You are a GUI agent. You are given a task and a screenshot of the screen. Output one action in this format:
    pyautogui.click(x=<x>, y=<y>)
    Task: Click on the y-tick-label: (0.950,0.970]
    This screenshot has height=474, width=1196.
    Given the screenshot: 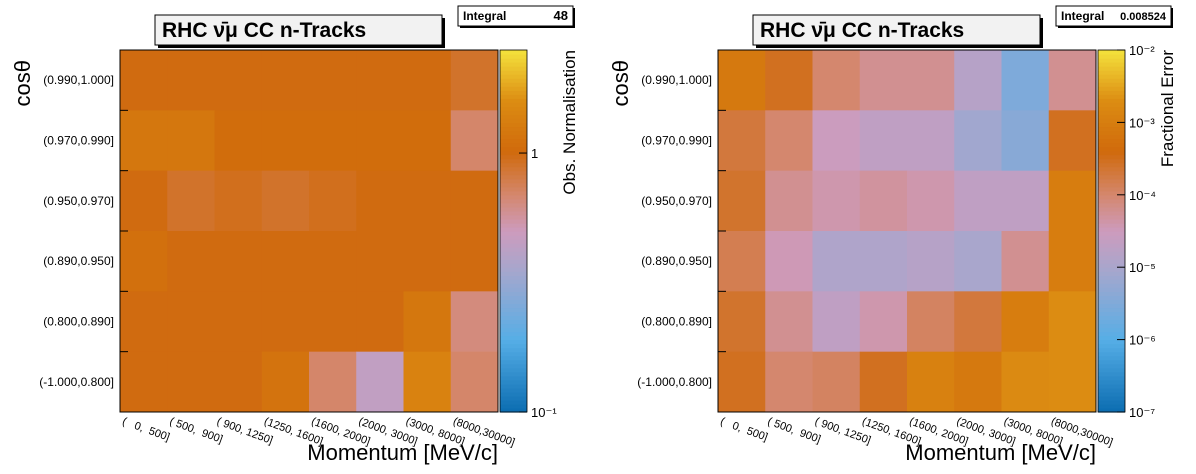 What is the action you would take?
    pyautogui.click(x=676, y=201)
    